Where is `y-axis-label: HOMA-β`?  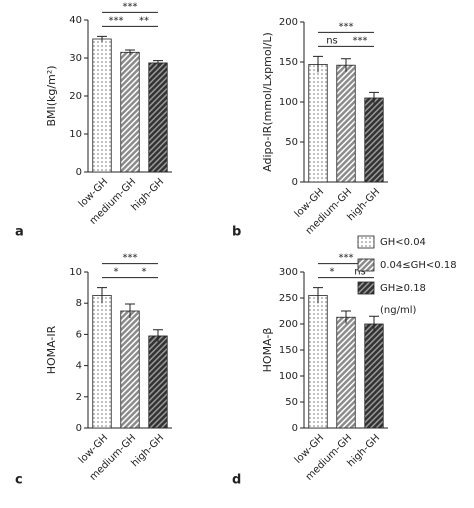
y-axis-label: HOMA-β is located at coordinates (267, 350).